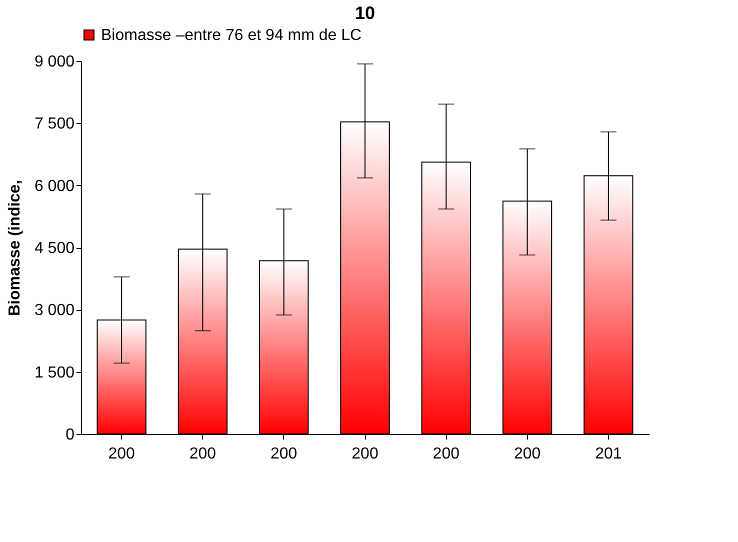 The width and height of the screenshot is (738, 542). What do you see at coordinates (54, 311) in the screenshot?
I see `y-tick-label: 3 000` at bounding box center [54, 311].